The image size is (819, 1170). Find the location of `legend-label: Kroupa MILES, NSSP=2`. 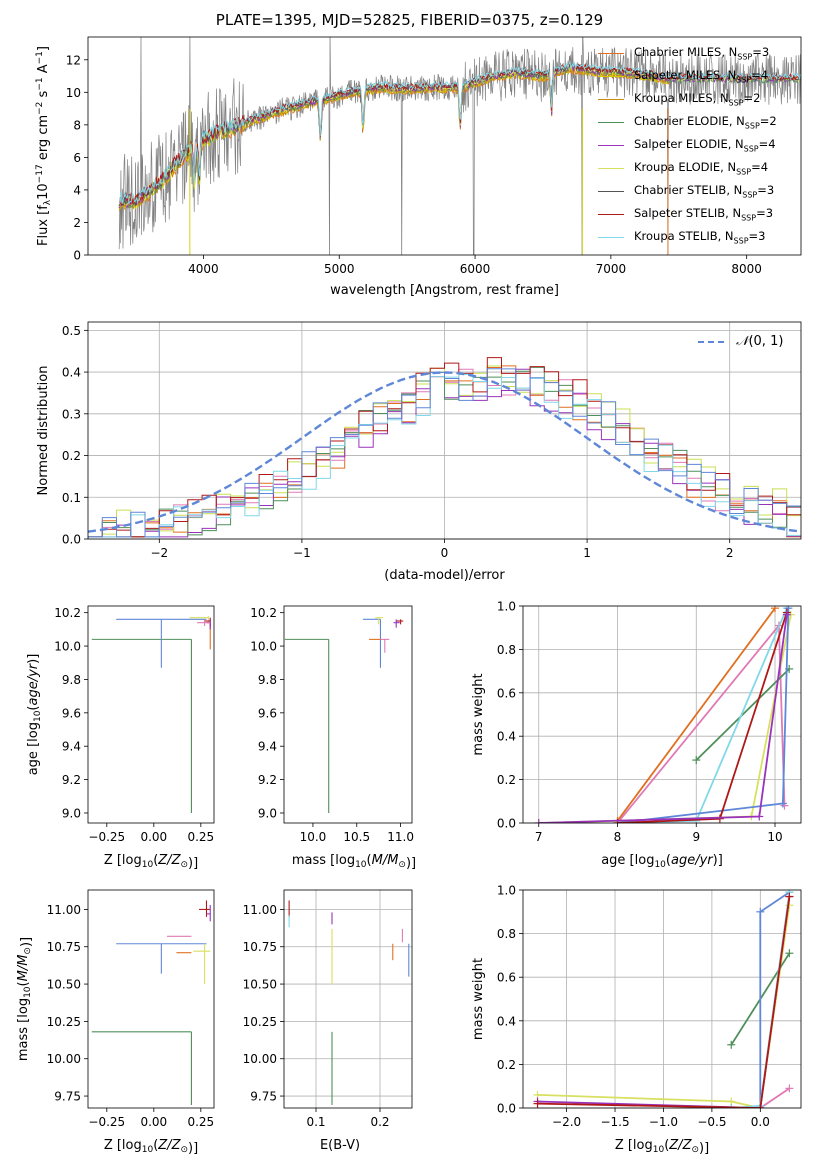

legend-label: Kroupa MILES, NSSP=2 is located at coordinates (697, 99).